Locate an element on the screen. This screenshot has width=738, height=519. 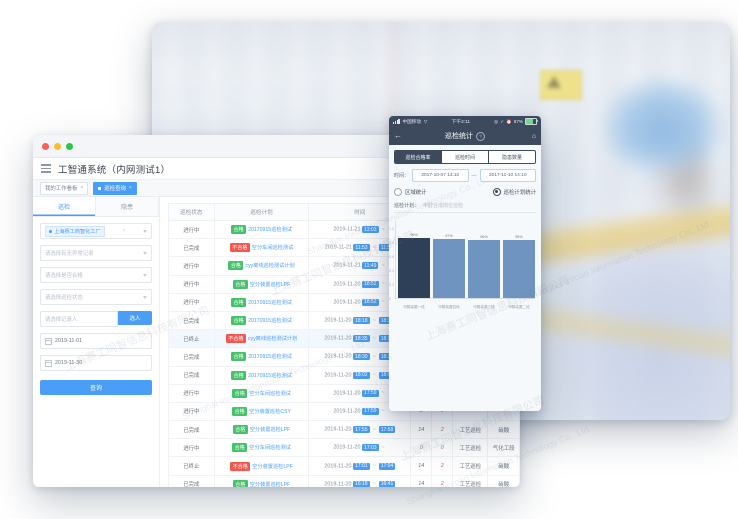
cell-plan: 不合格 cyy离线巡检测试计划 is located at coordinates (261, 339).